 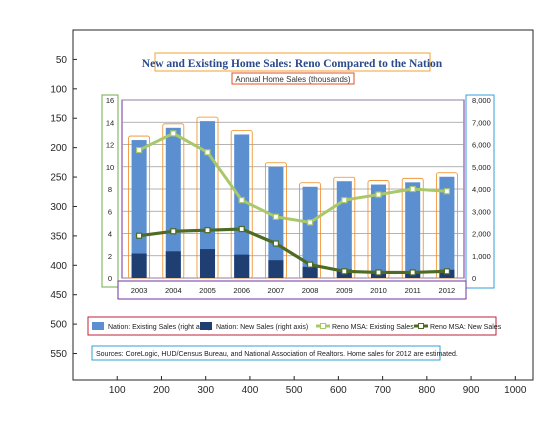 I want to click on viewer-x-tick-label: 1000, so click(x=515, y=390).